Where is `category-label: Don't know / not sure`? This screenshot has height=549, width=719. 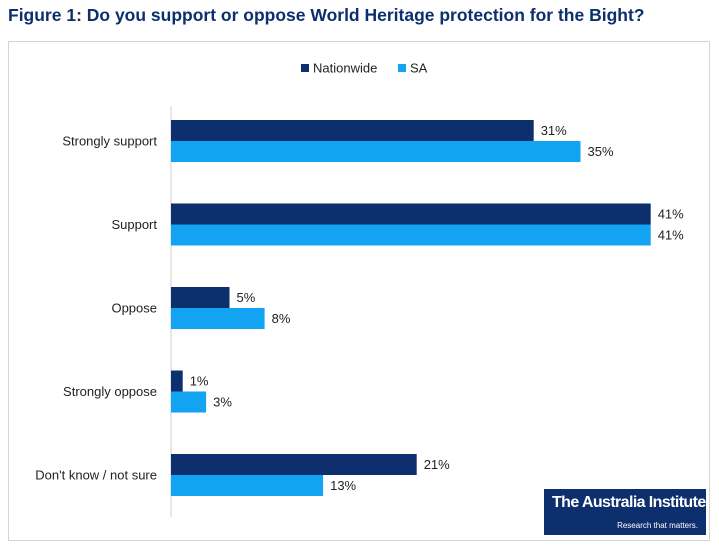
category-label: Don't know / not sure is located at coordinates (96, 475).